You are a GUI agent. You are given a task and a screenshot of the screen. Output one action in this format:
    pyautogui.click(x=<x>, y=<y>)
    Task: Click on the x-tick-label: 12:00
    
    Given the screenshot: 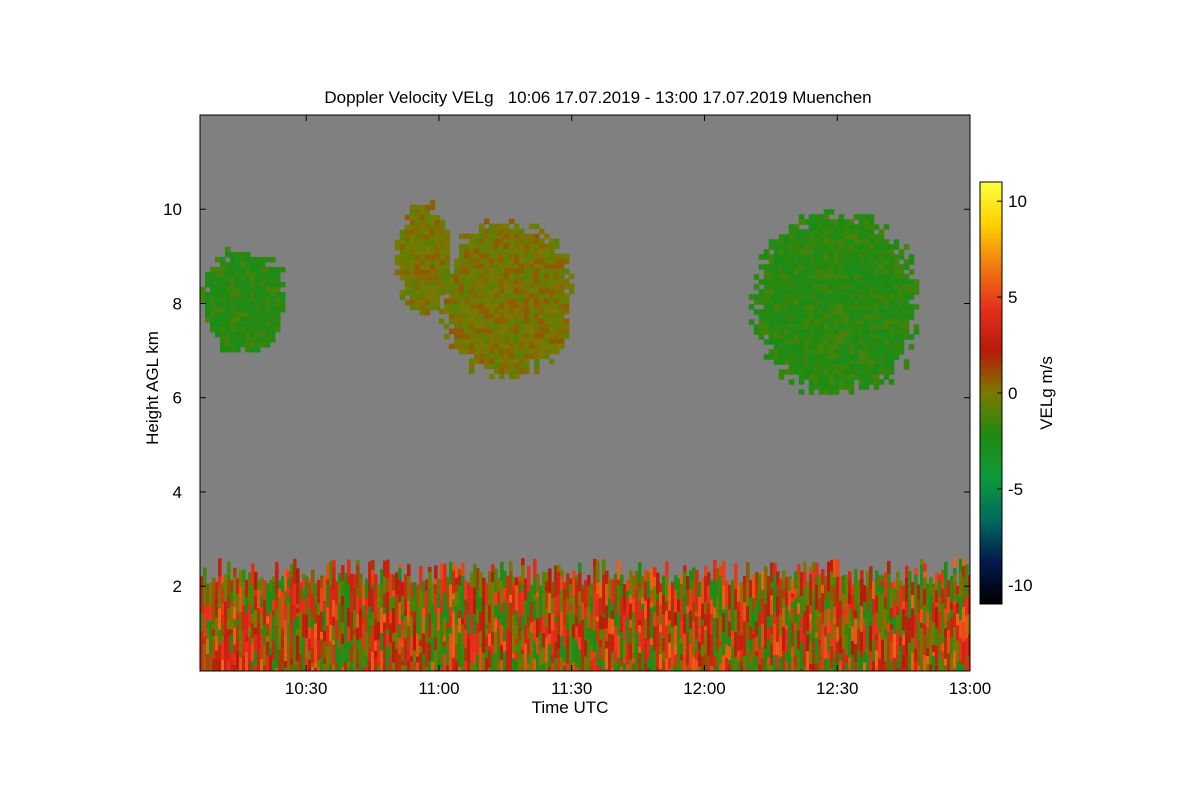 What is the action you would take?
    pyautogui.click(x=704, y=688)
    